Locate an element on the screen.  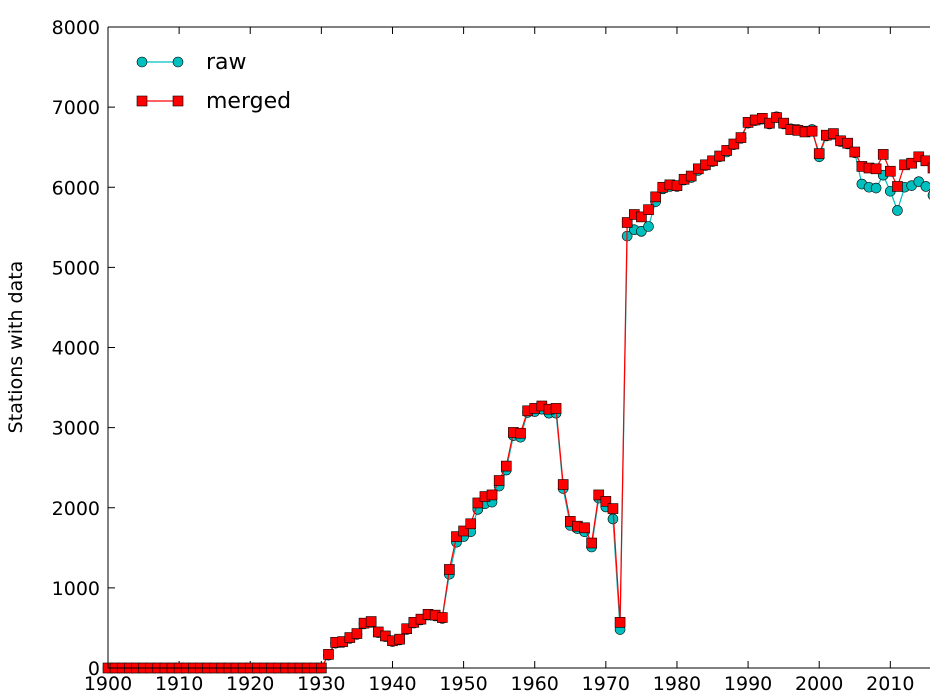
legend-label: raw is located at coordinates (226, 62).